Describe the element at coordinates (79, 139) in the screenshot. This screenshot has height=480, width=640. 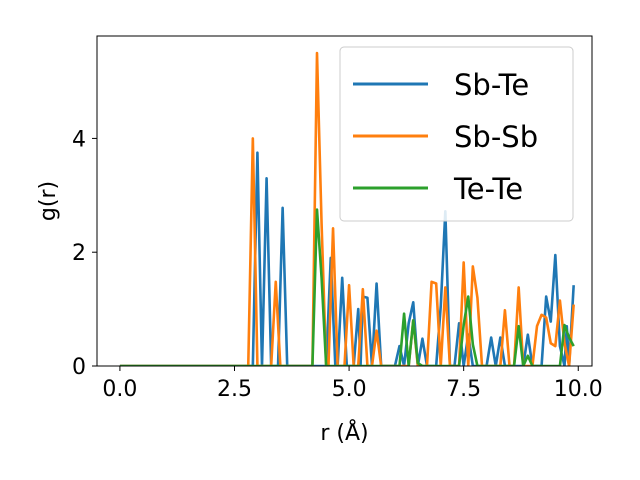
I see `y-tick-label: 4` at that location.